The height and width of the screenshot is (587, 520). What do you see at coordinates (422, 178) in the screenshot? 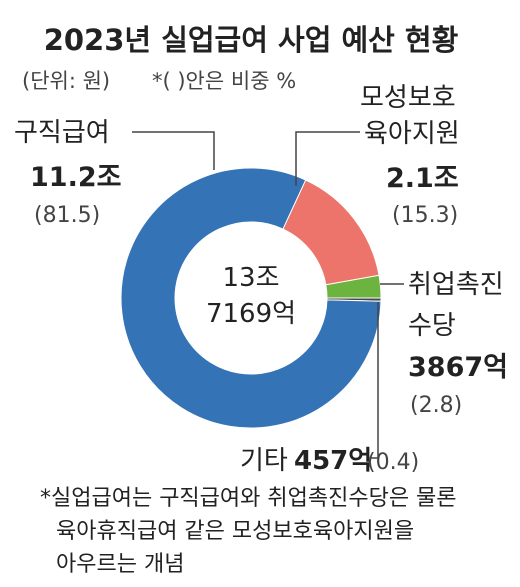
I see `label-maternity-value: 2.1조` at bounding box center [422, 178].